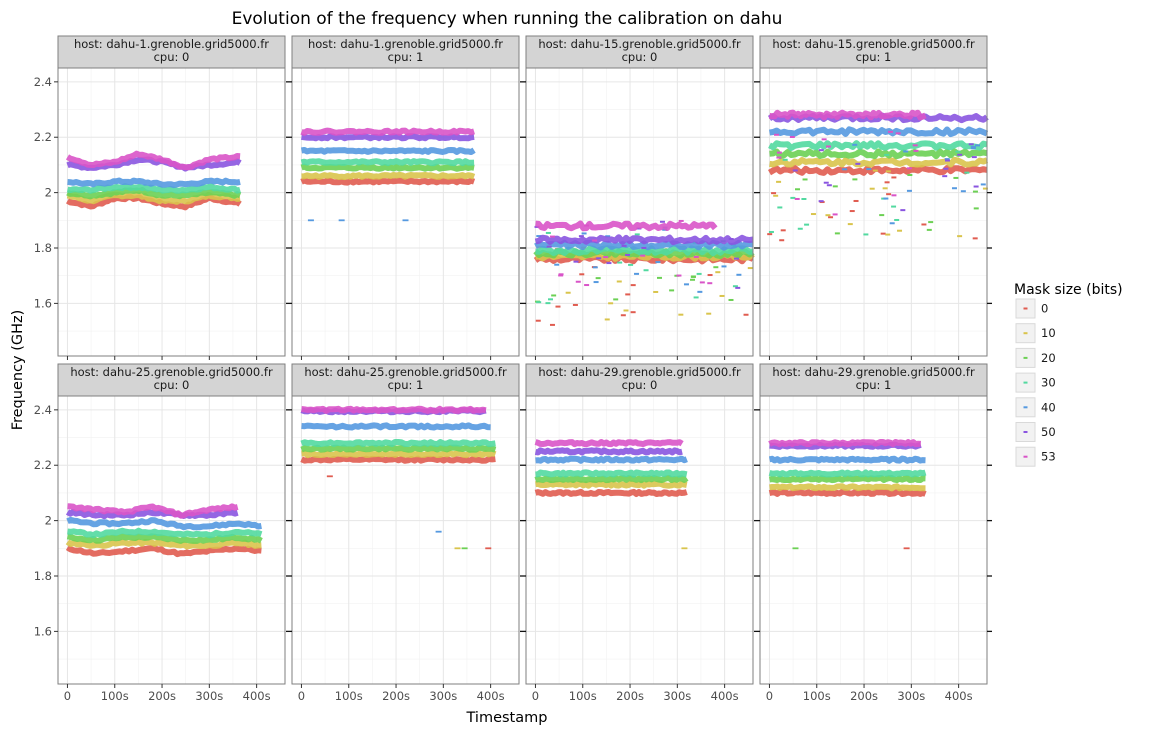  I want to click on legend-entry-10: 10, so click(1035, 333).